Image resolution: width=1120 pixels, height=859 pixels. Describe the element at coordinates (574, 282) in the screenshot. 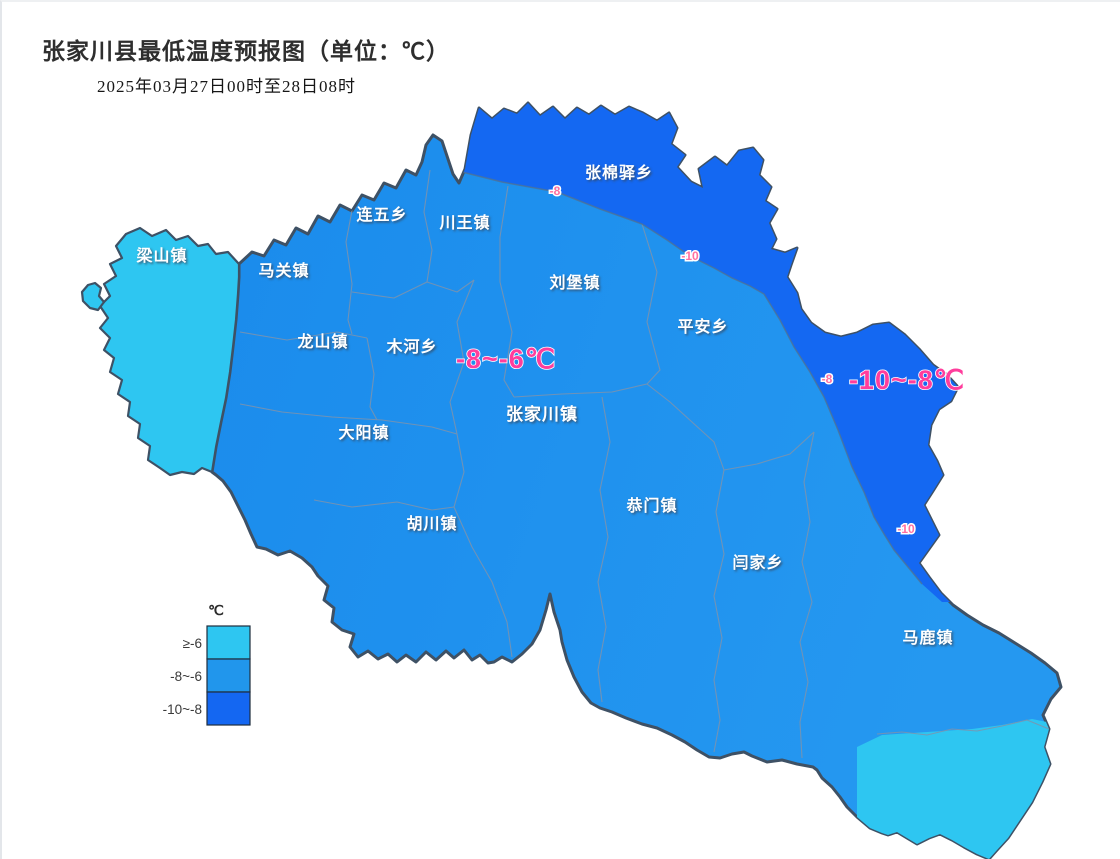

I see `town-label-liubao: 刘堡镇` at that location.